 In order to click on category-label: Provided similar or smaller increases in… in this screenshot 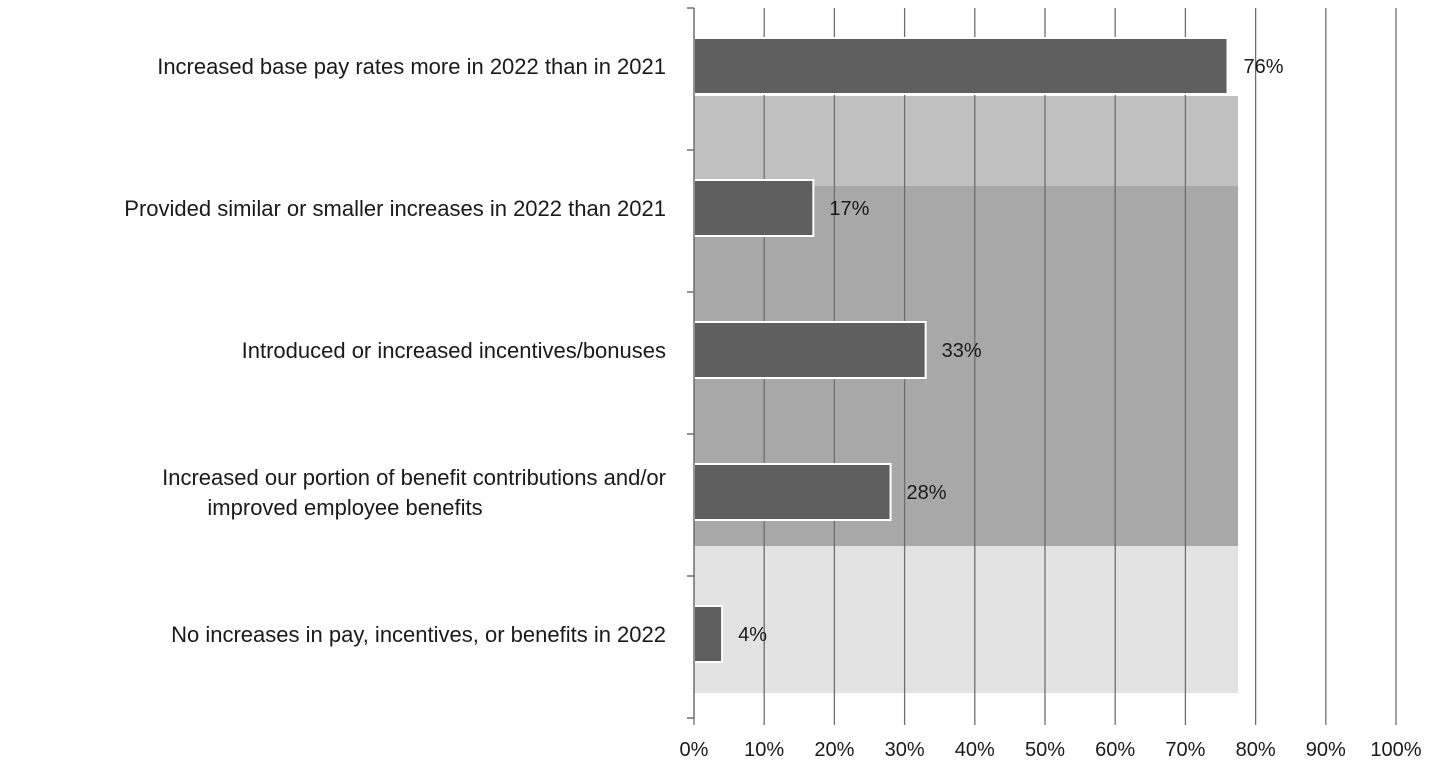, I will do `click(395, 208)`.